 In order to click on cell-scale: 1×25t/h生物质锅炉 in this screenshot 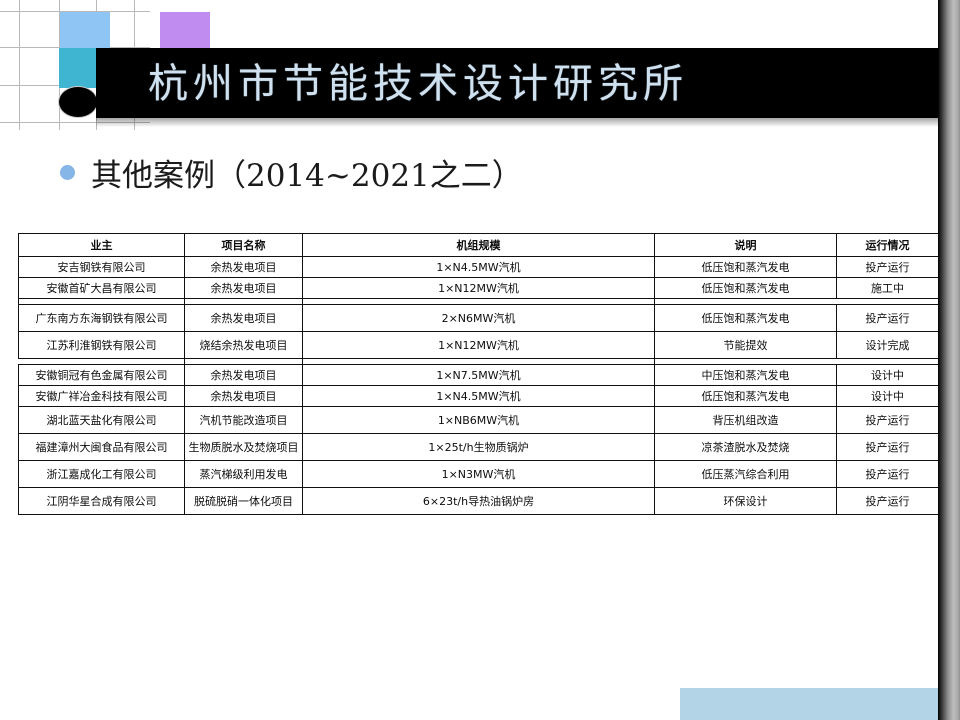, I will do `click(478, 447)`.